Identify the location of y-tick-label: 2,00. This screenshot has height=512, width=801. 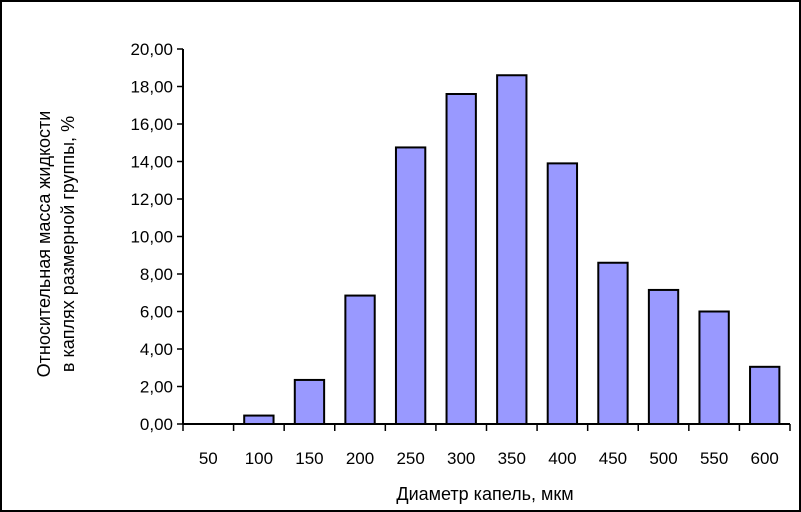
(156, 387).